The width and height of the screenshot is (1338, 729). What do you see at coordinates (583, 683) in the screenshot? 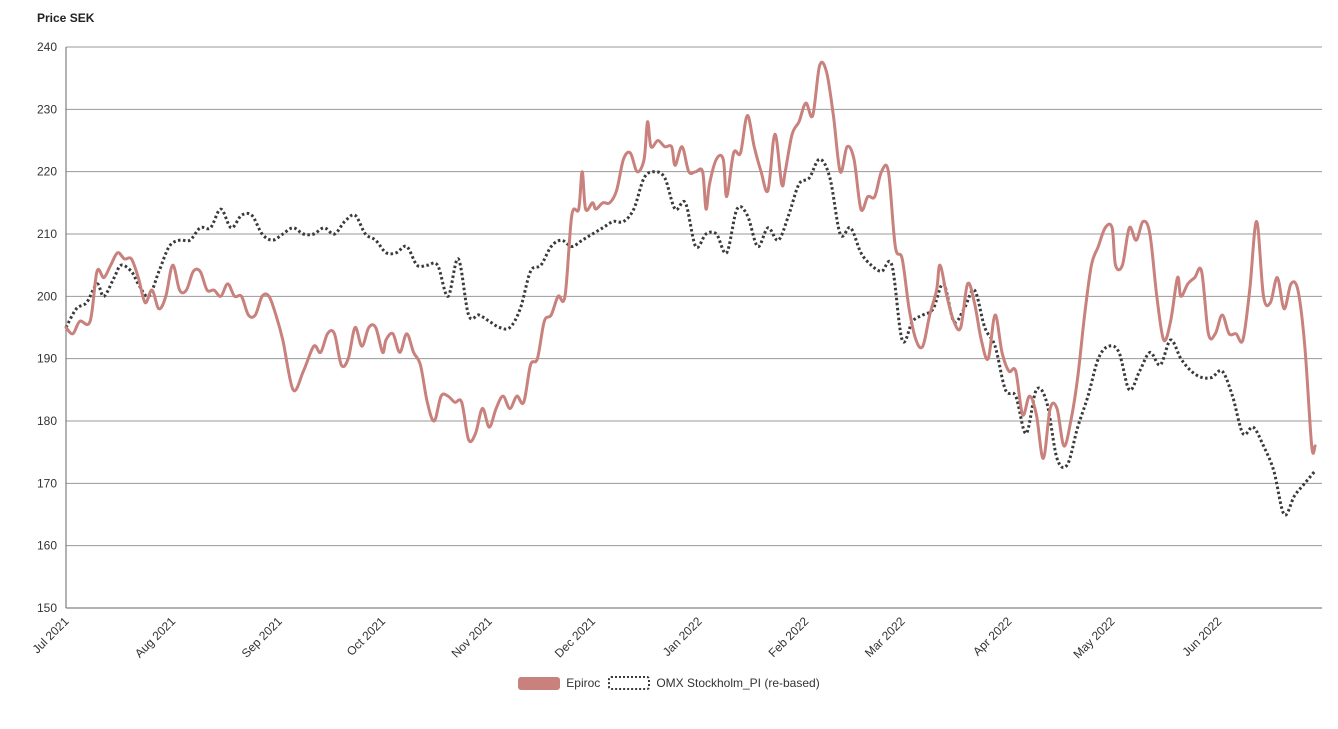
I see `legend-label-epiroc: Epiroc` at bounding box center [583, 683].